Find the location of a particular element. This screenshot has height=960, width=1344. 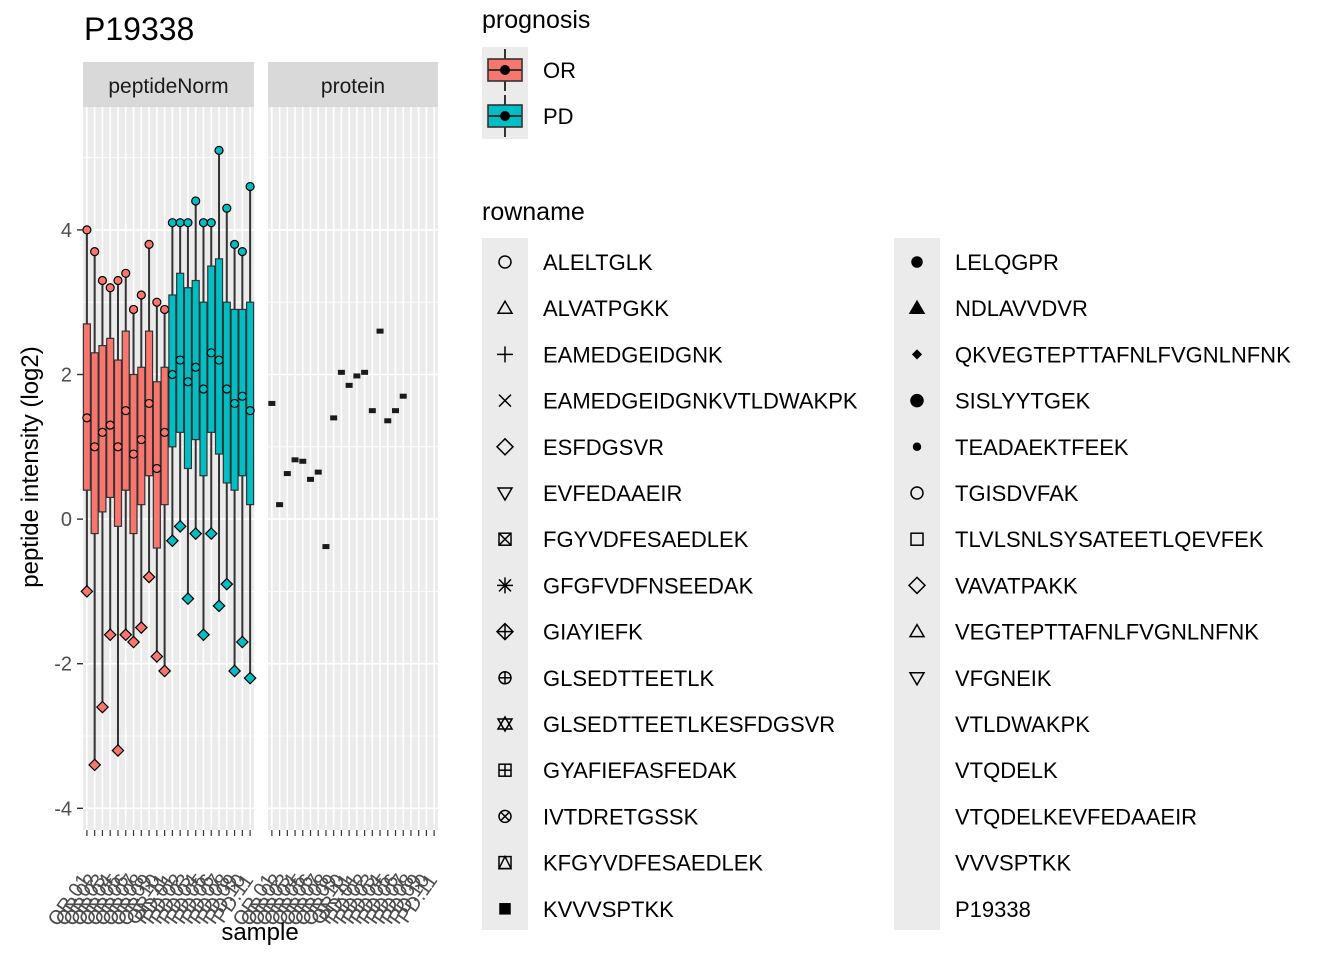

legend-label-rowname: EVFEDAAEIR is located at coordinates (612, 493).